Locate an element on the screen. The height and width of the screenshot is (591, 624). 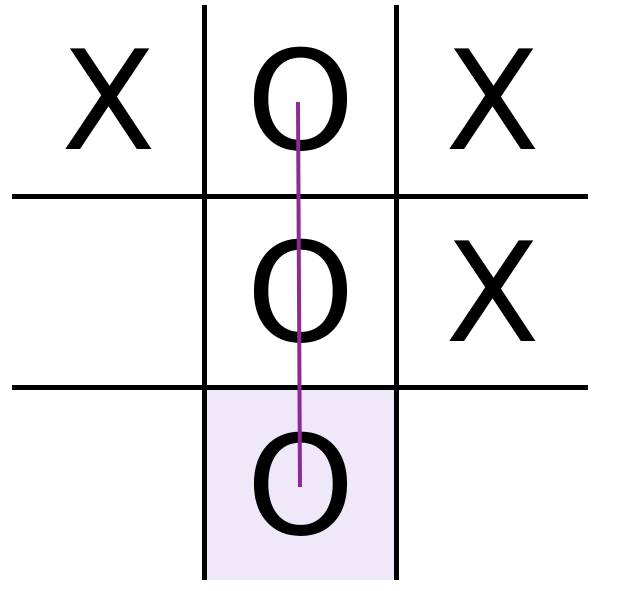
cell-r0-c2: X is located at coordinates (492, 100).